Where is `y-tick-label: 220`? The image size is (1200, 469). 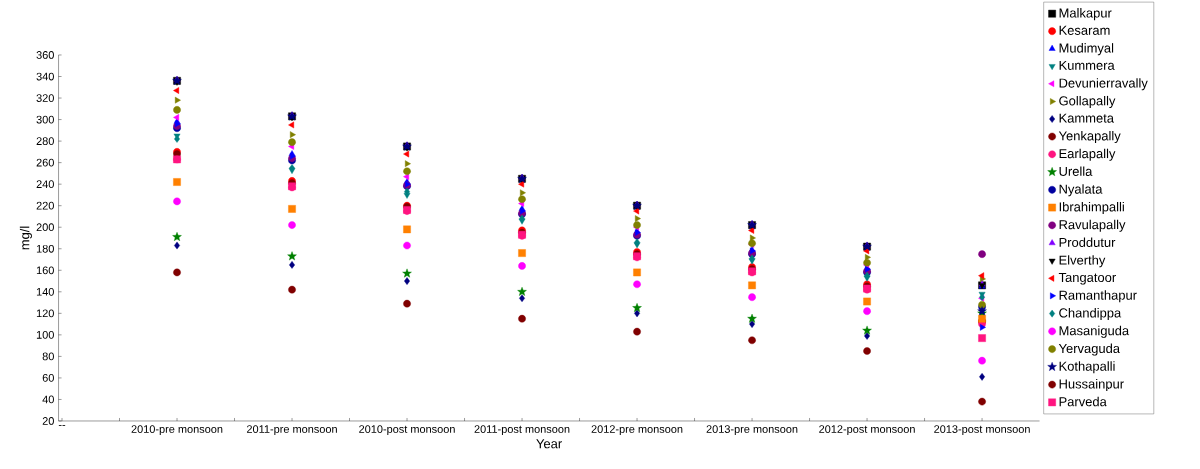
y-tick-label: 220 is located at coordinates (45, 205).